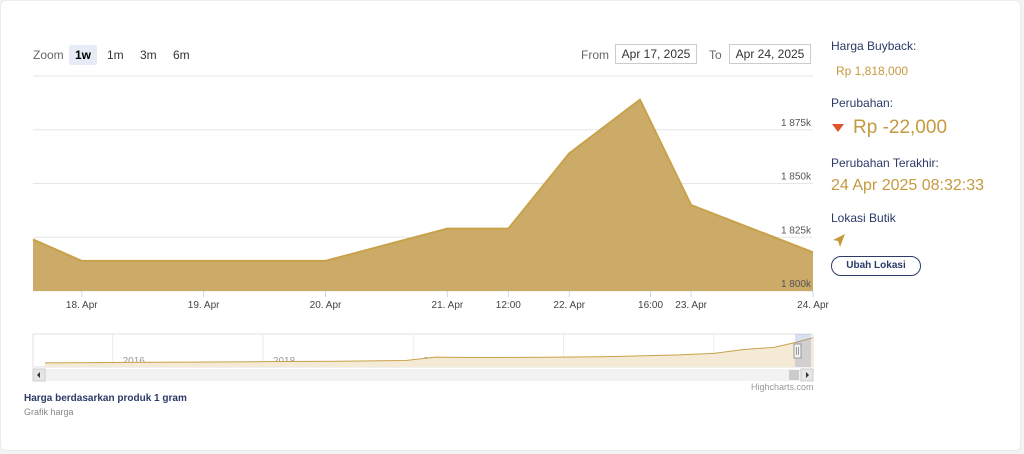  What do you see at coordinates (885, 163) in the screenshot?
I see `last-change-label: Perubahan Terakhir:` at bounding box center [885, 163].